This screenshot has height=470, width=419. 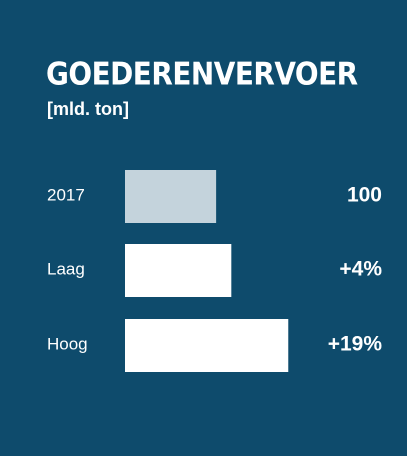 What do you see at coordinates (66, 194) in the screenshot?
I see `category-label: 2017` at bounding box center [66, 194].